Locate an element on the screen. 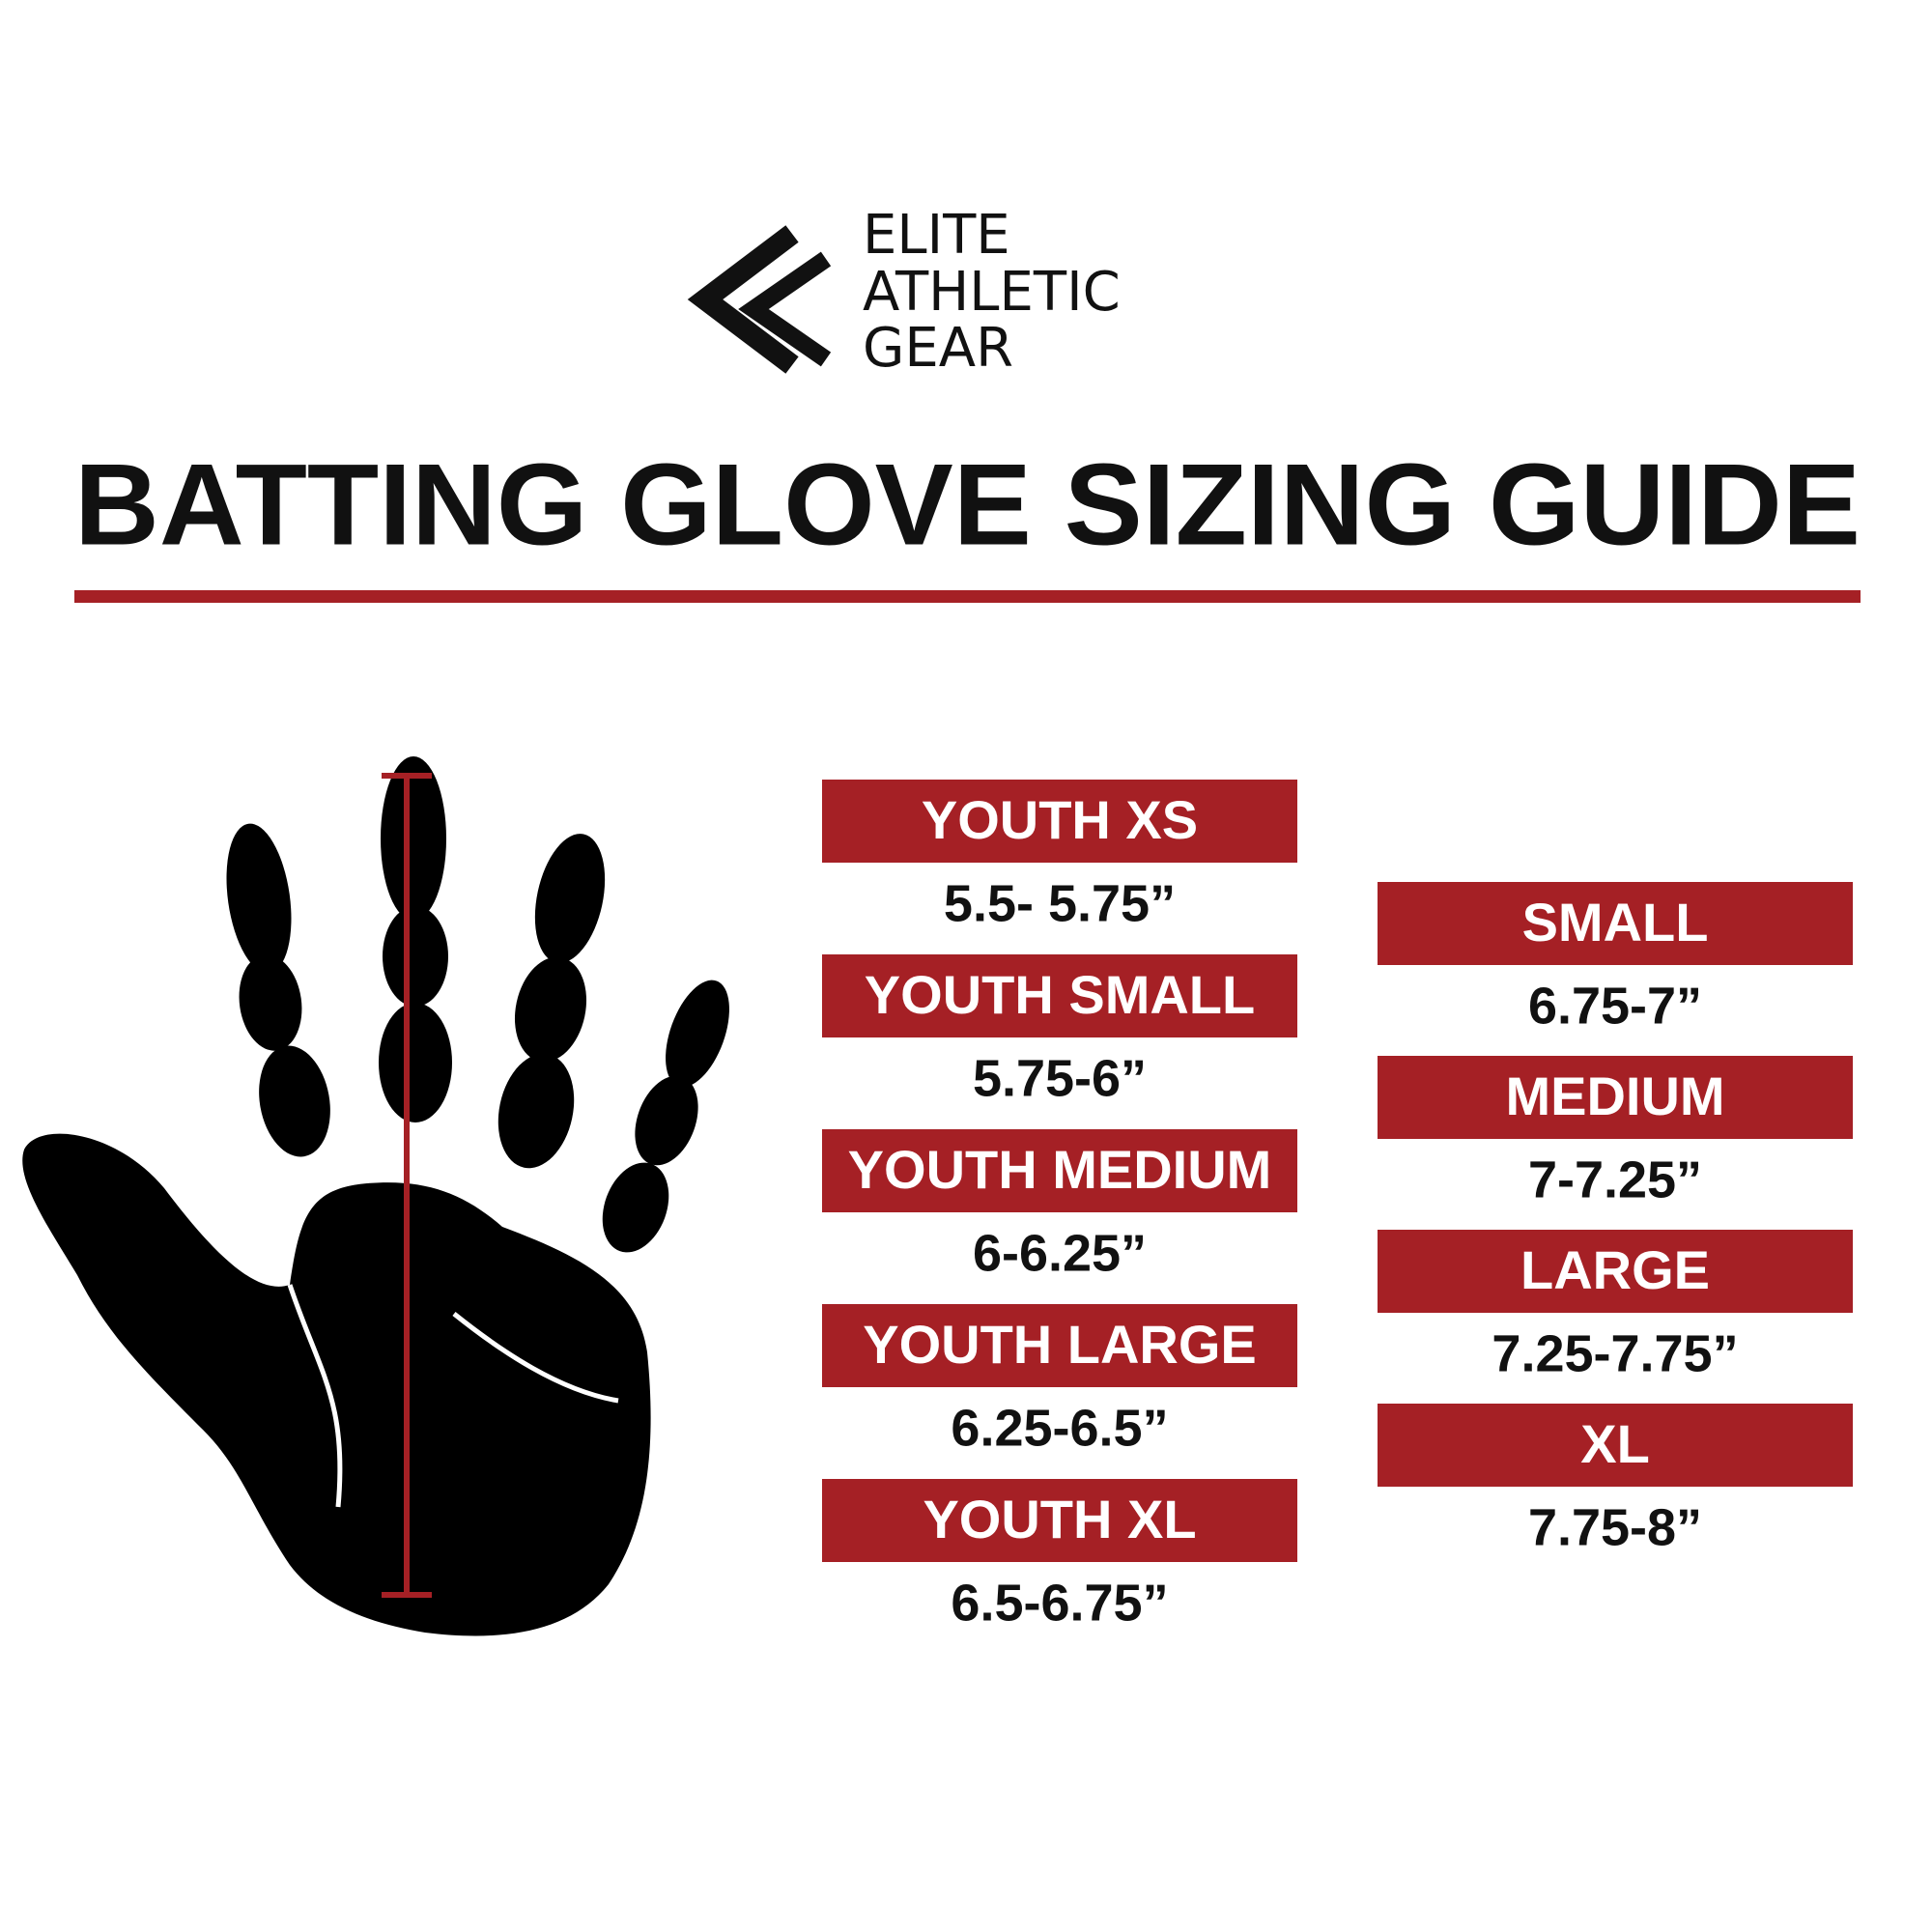  logo-line: ELITE is located at coordinates (936, 235).